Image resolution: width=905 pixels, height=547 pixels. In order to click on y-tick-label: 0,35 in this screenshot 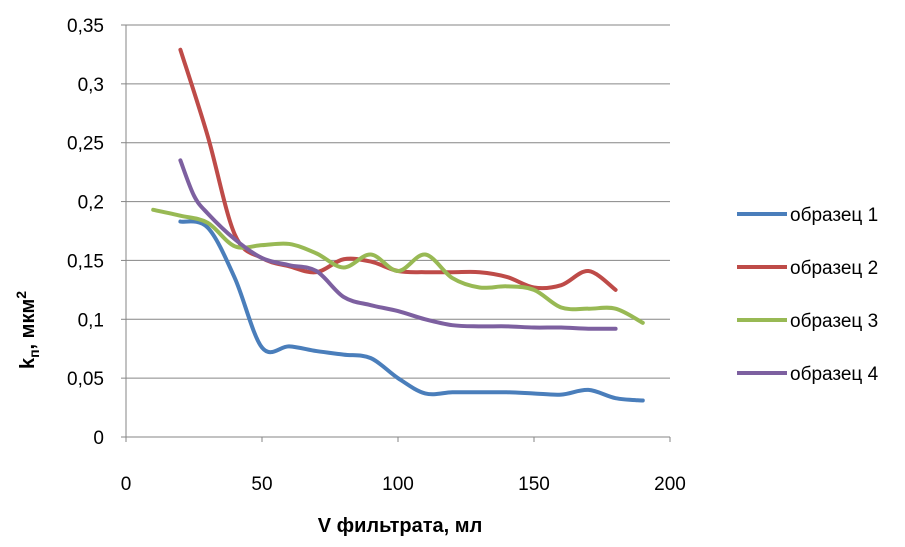, I will do `click(85, 26)`.